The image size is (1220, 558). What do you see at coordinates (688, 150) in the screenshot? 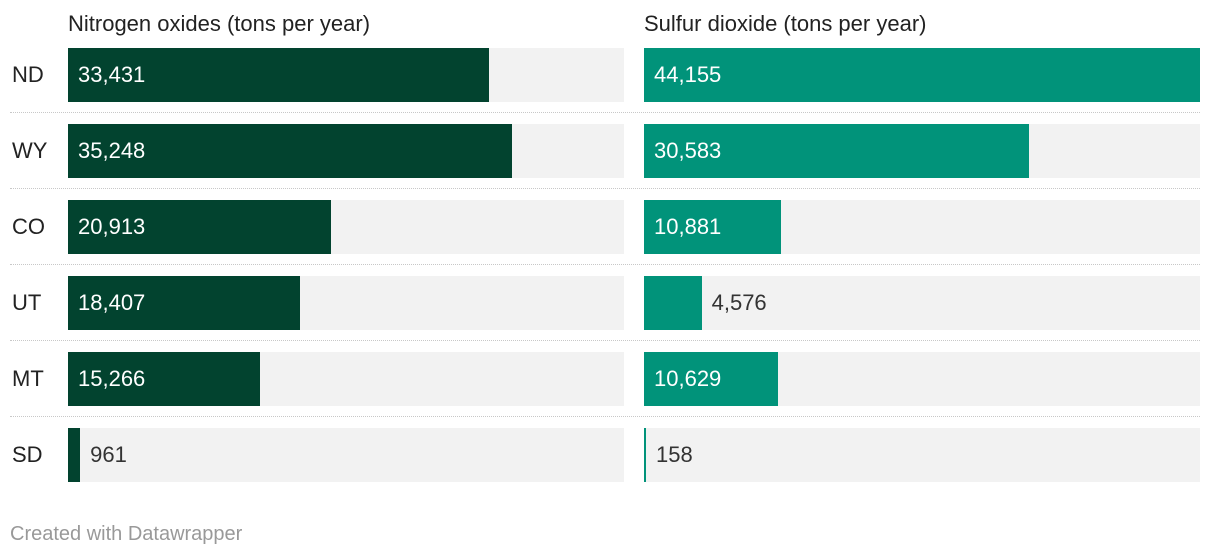
I see `value-label: 30,583` at bounding box center [688, 150].